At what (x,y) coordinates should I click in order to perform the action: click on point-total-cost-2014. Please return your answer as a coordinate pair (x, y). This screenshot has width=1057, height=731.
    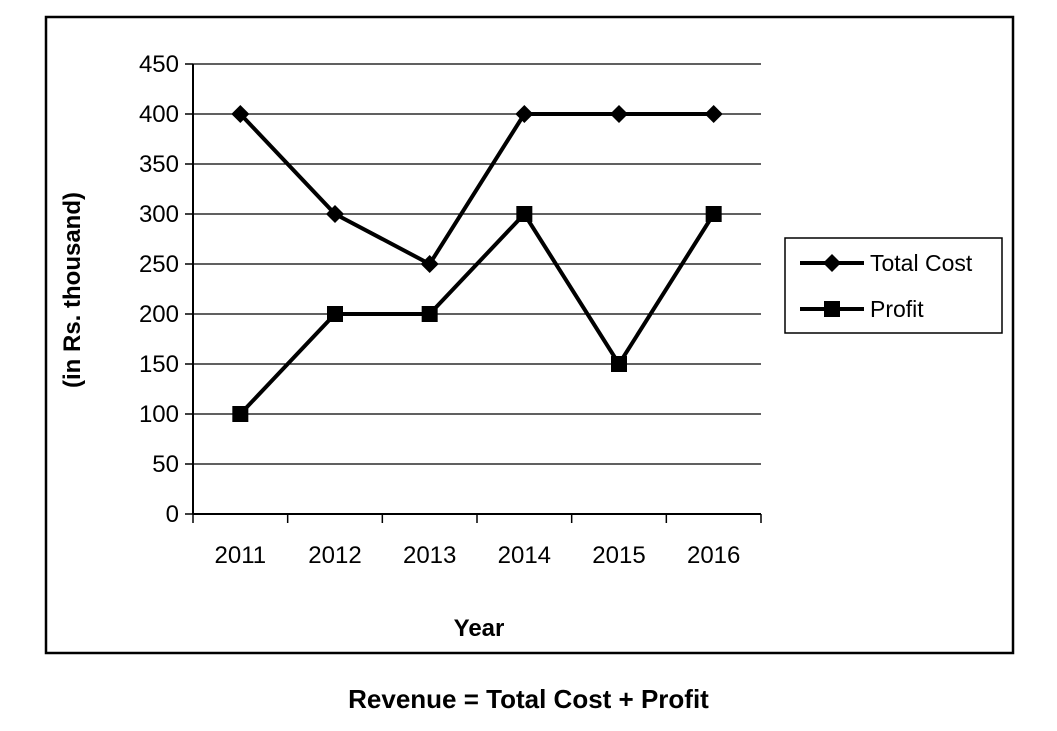
    Looking at the image, I should click on (524, 114).